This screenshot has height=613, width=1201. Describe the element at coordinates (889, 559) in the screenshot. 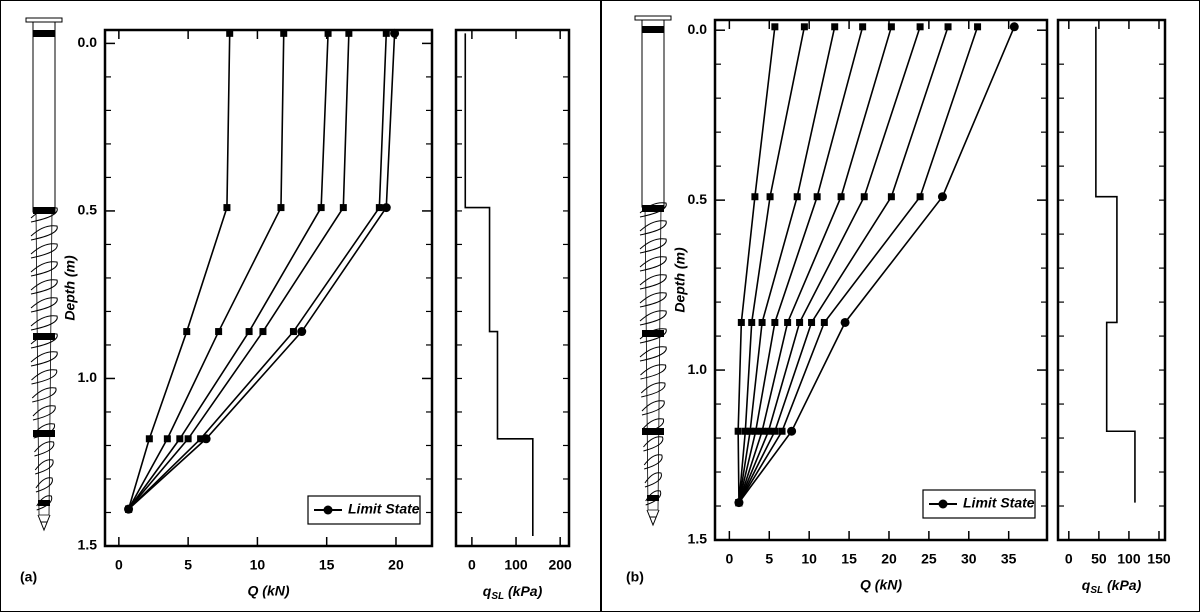

I see `x-tick-label: 20` at that location.